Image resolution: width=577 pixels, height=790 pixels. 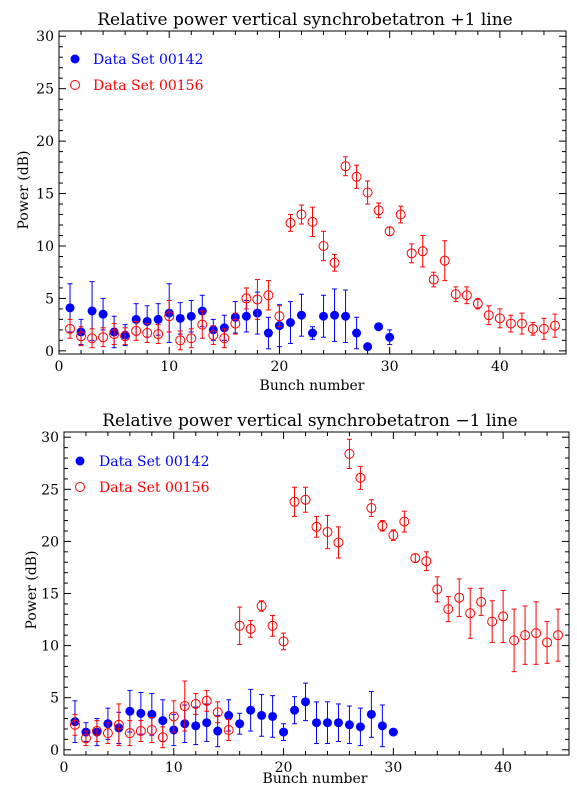 What do you see at coordinates (154, 488) in the screenshot?
I see `legend-label-series-2: Data Set 00156` at bounding box center [154, 488].